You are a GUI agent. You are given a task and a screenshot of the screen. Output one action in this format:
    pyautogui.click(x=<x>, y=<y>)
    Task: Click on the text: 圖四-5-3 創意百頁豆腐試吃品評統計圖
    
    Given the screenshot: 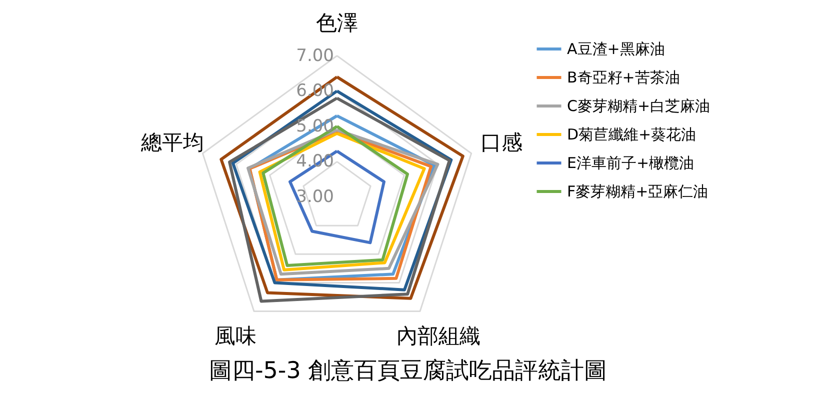 What is the action you would take?
    pyautogui.click(x=408, y=371)
    